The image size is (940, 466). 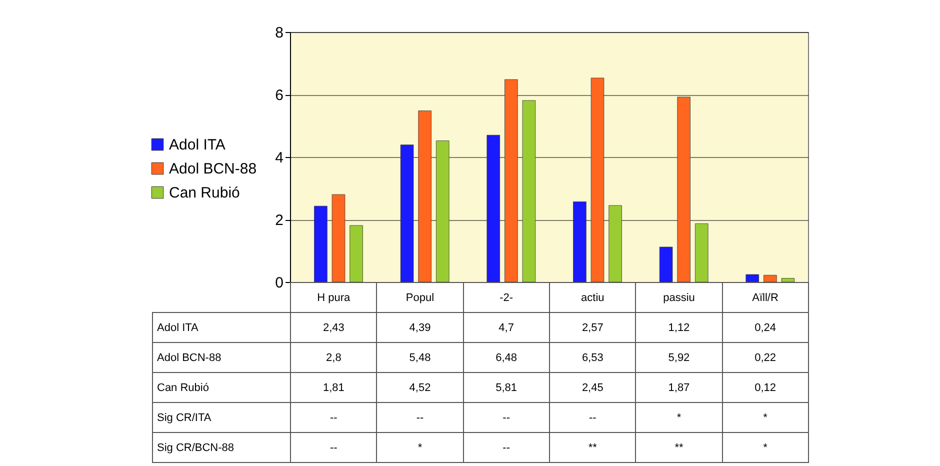 I want to click on data-label: 6,53, so click(x=592, y=357).